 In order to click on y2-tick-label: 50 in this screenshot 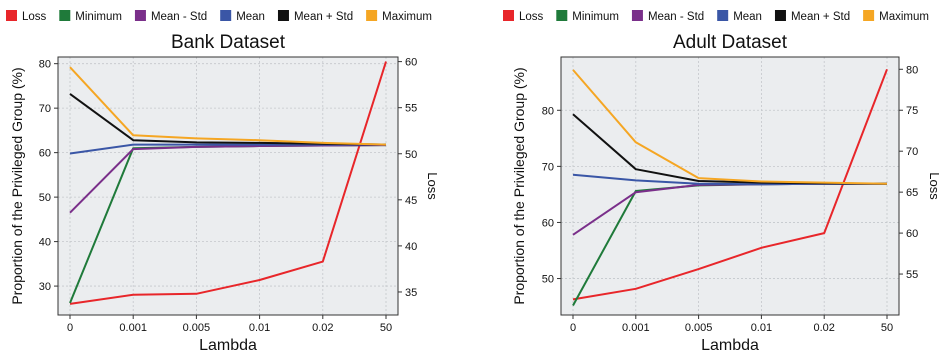, I will do `click(411, 155)`.